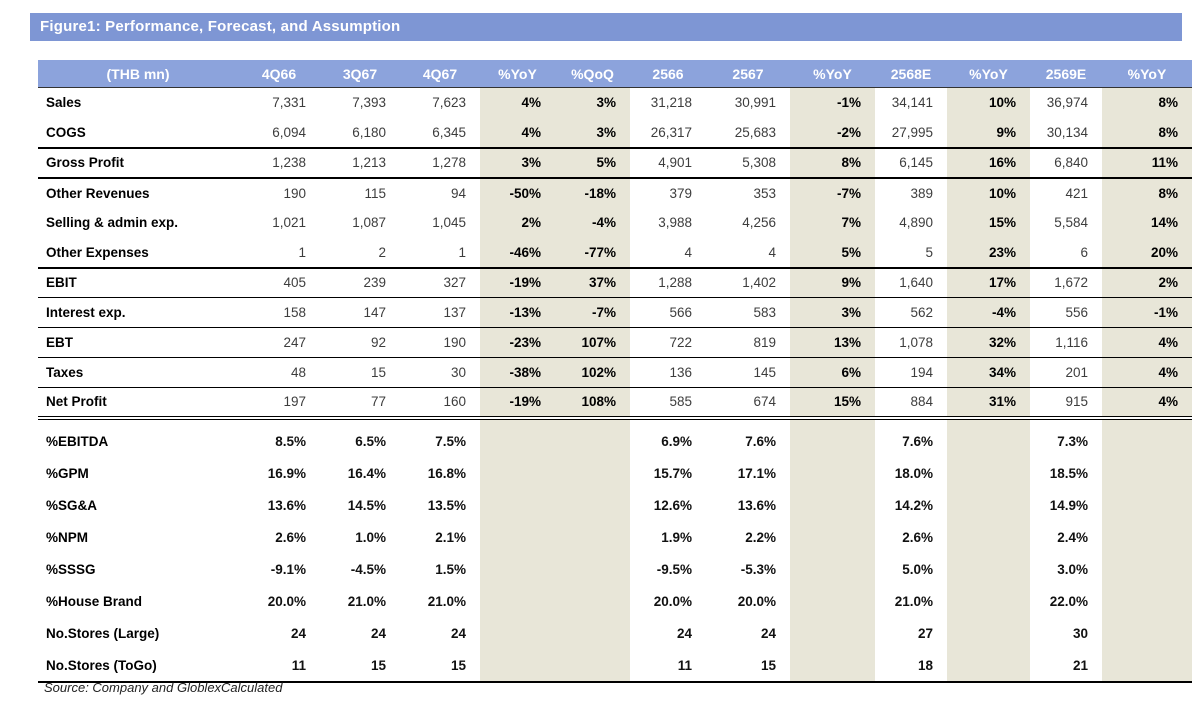 This screenshot has width=1200, height=706. I want to click on row-label: %House Brand, so click(94, 601).